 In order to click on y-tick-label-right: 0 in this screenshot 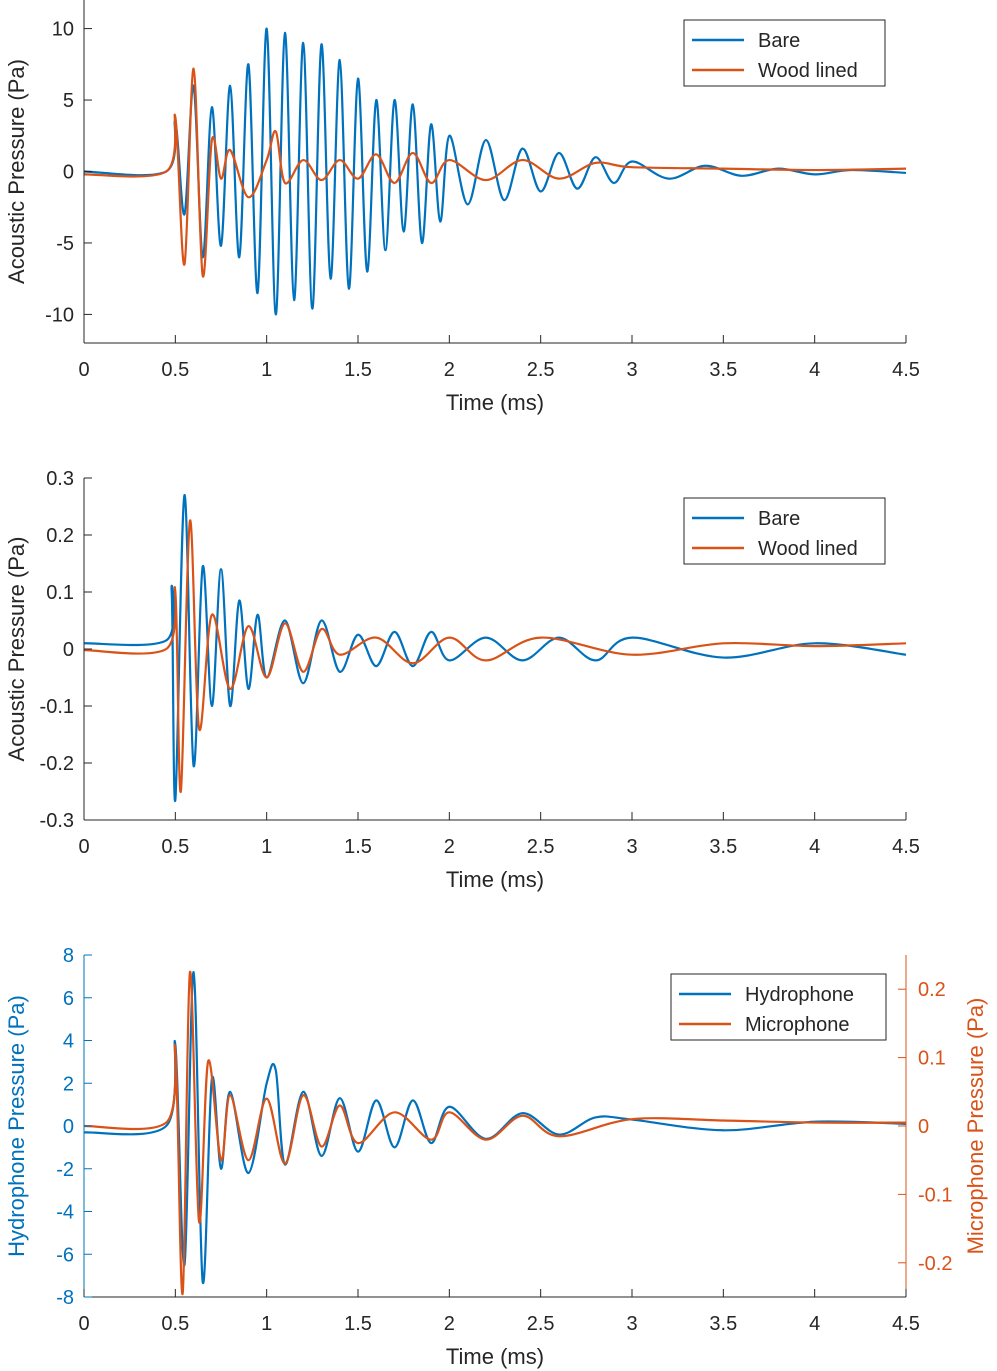, I will do `click(923, 1127)`.